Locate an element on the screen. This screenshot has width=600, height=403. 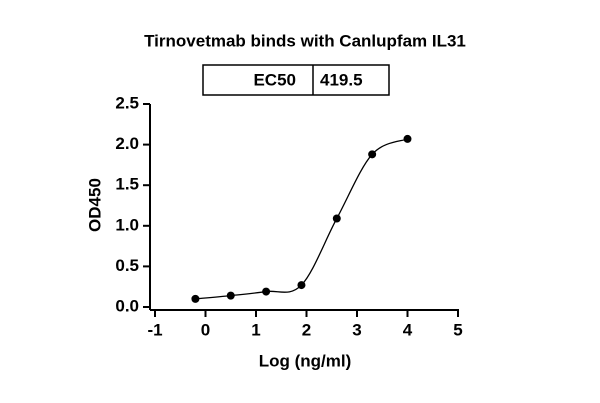
ec50-box is located at coordinates (296, 80).